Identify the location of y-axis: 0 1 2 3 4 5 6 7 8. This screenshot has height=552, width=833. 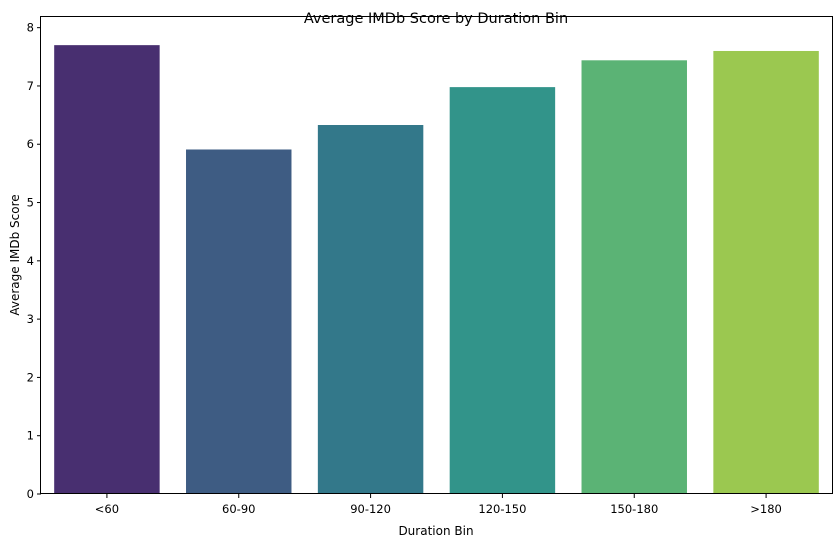
(34, 261).